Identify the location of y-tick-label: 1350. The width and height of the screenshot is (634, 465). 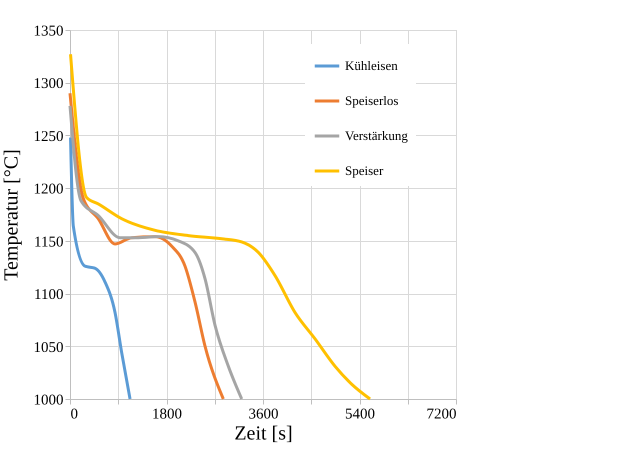
(49, 32).